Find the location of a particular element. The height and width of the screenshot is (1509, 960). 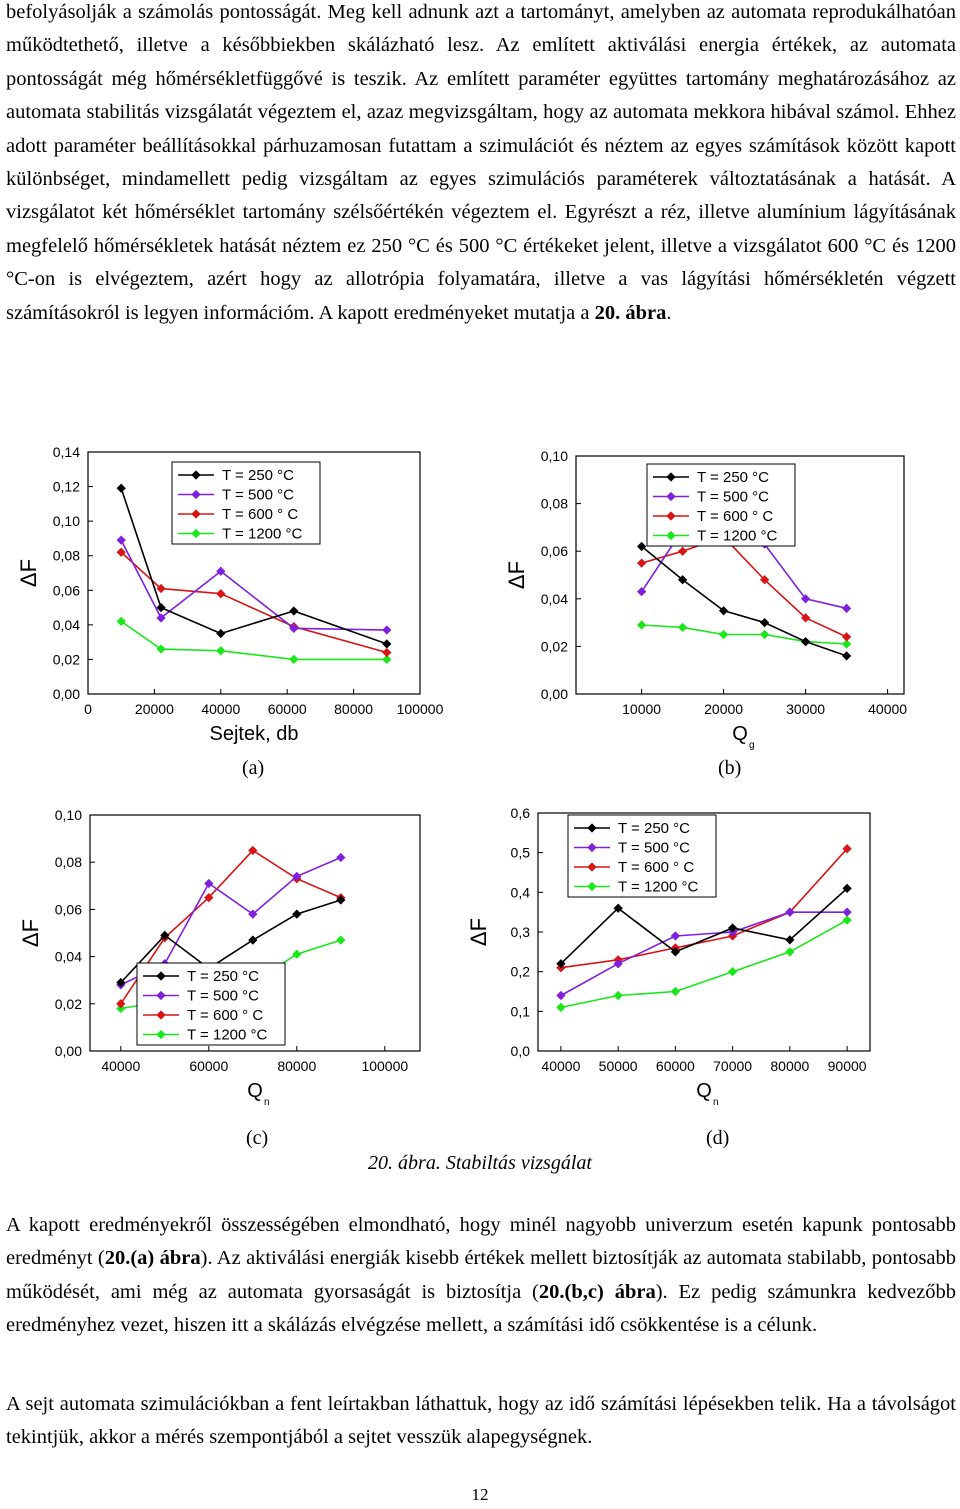

y-tick-label: 0,1 is located at coordinates (521, 1011).